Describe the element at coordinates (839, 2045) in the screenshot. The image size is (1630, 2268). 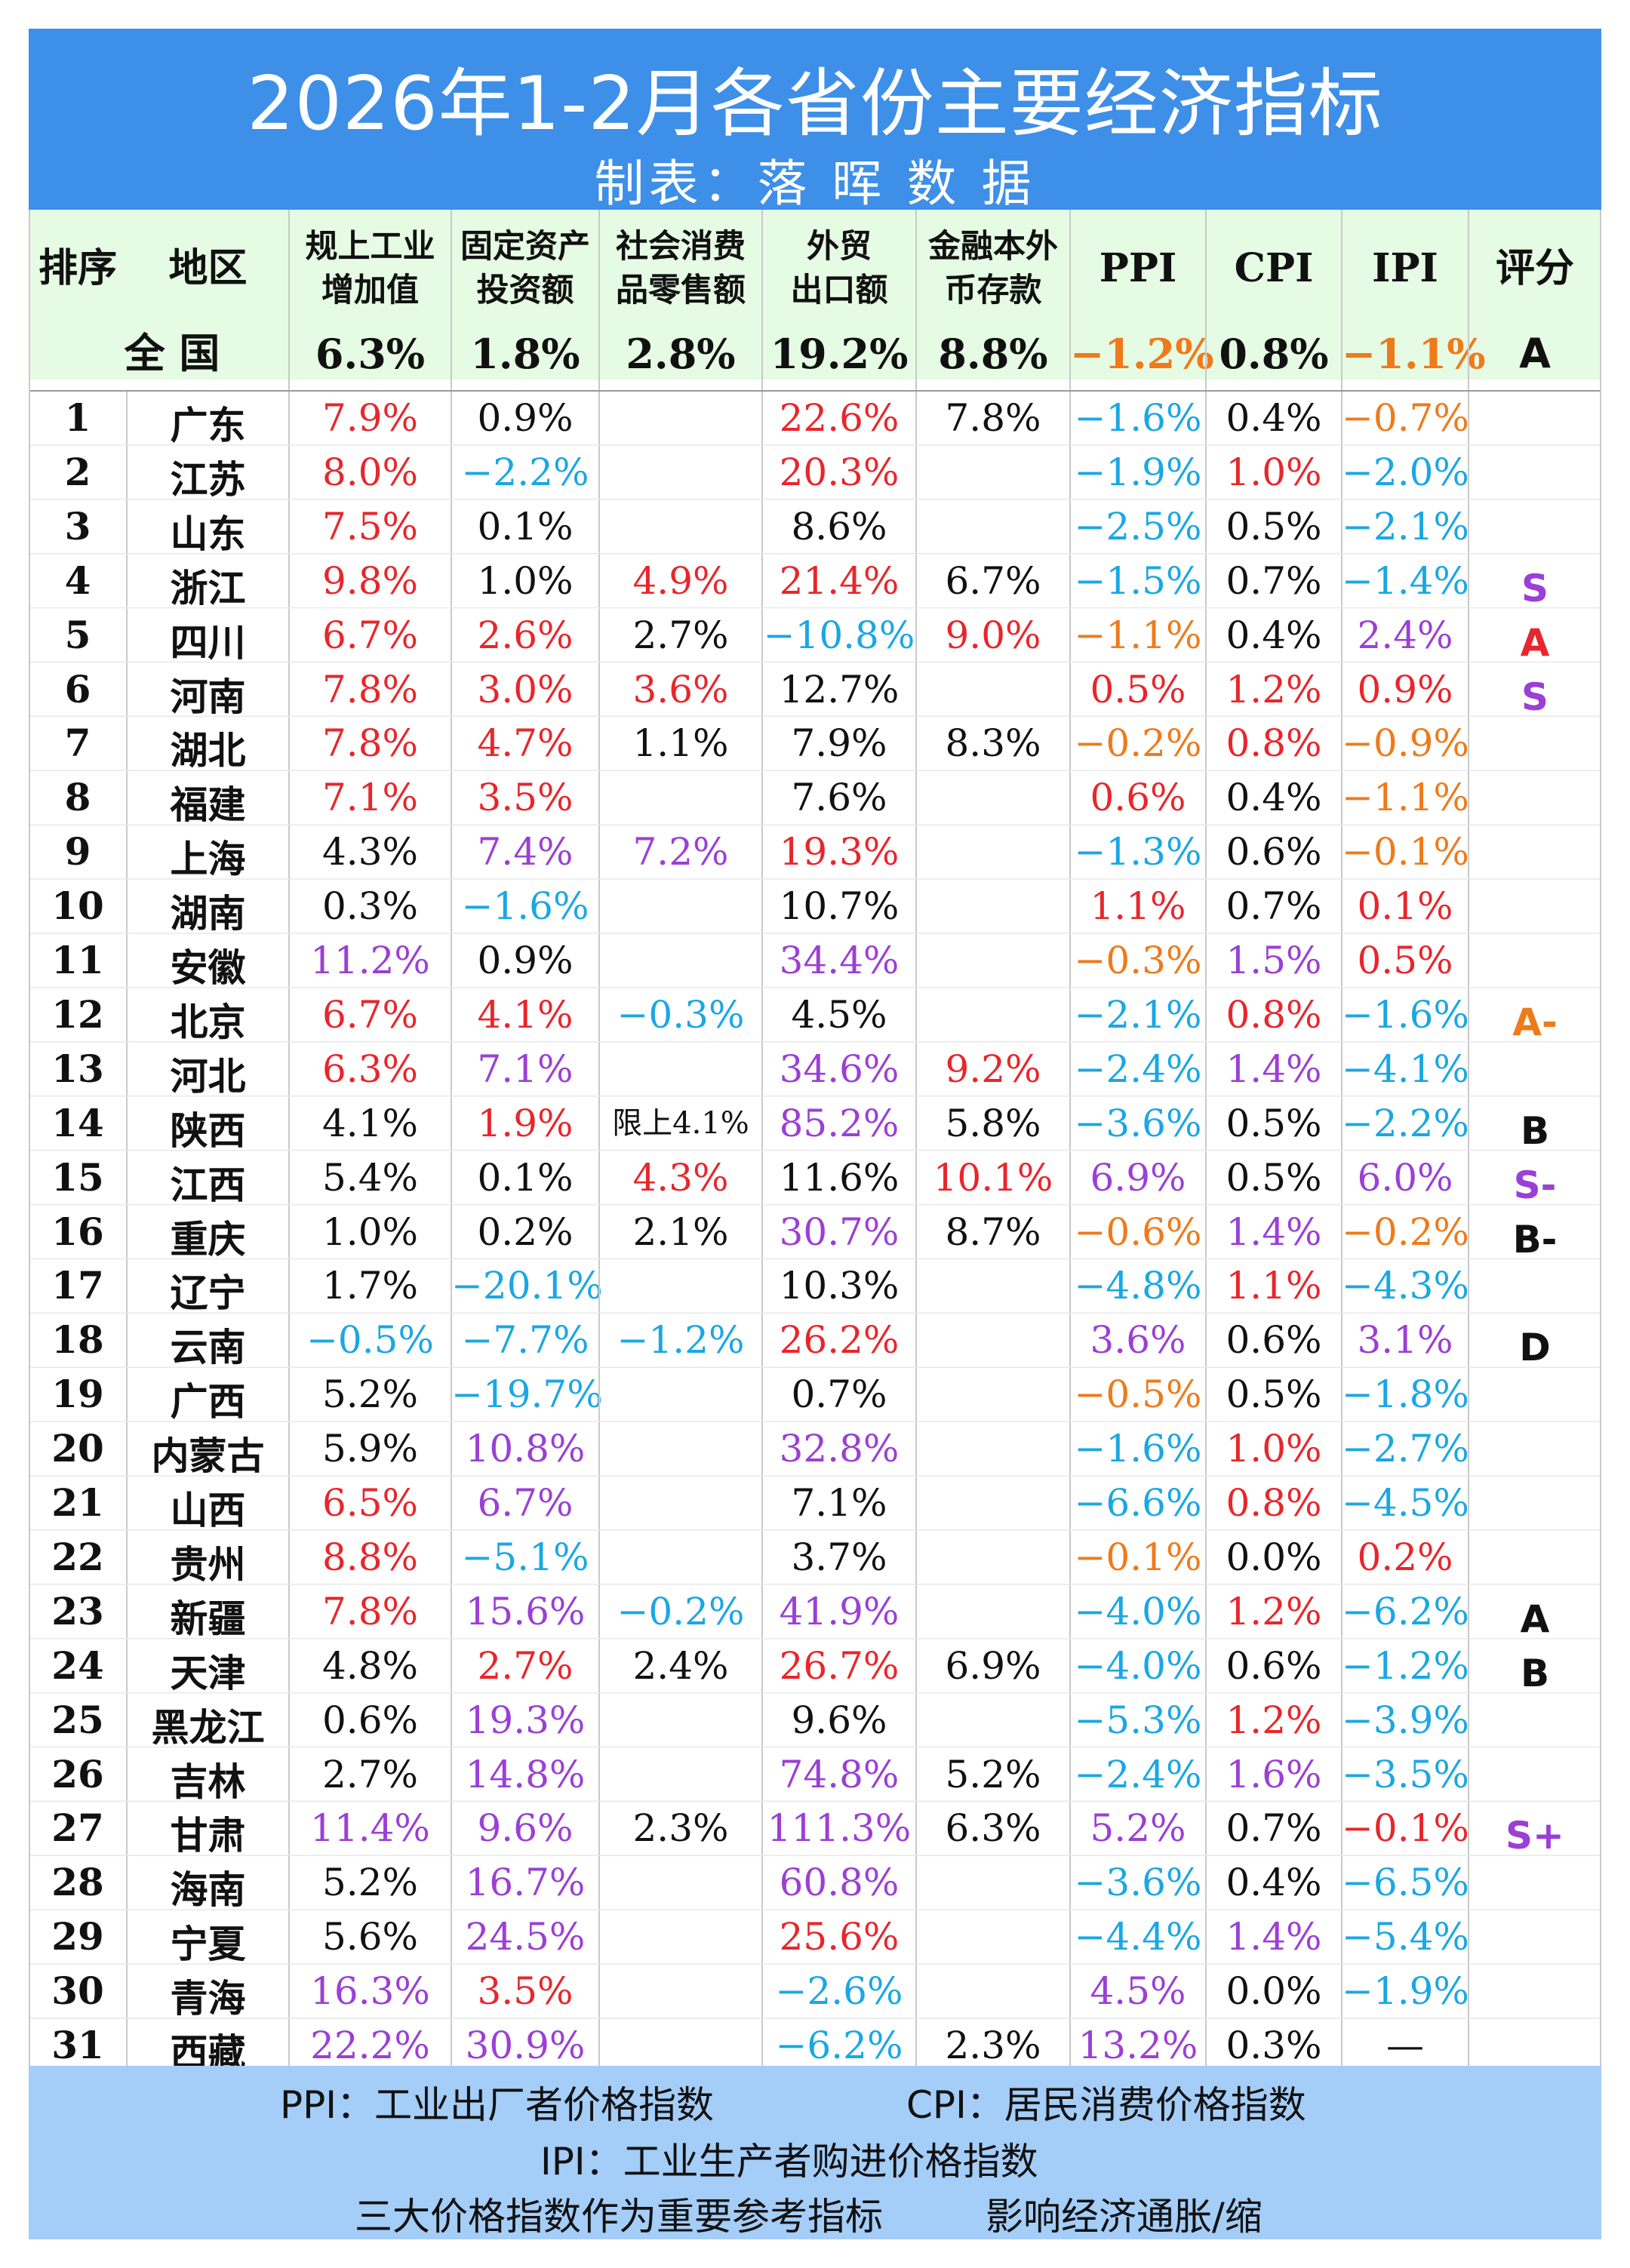
I see `cell-export: −6.2%` at that location.